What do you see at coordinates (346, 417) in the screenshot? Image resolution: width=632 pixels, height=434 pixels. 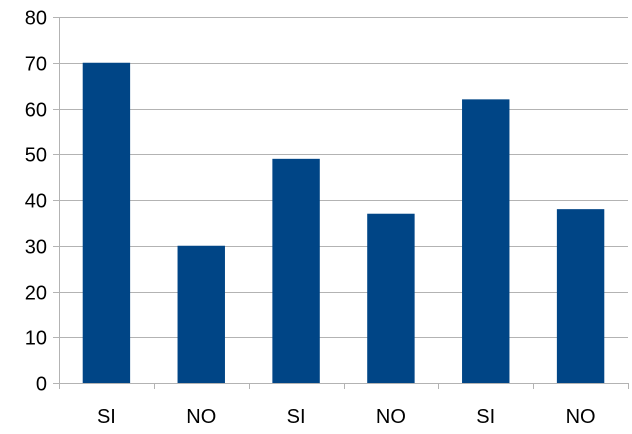 I see `x-tick-labels: SI NO SI NO SI NO` at bounding box center [346, 417].